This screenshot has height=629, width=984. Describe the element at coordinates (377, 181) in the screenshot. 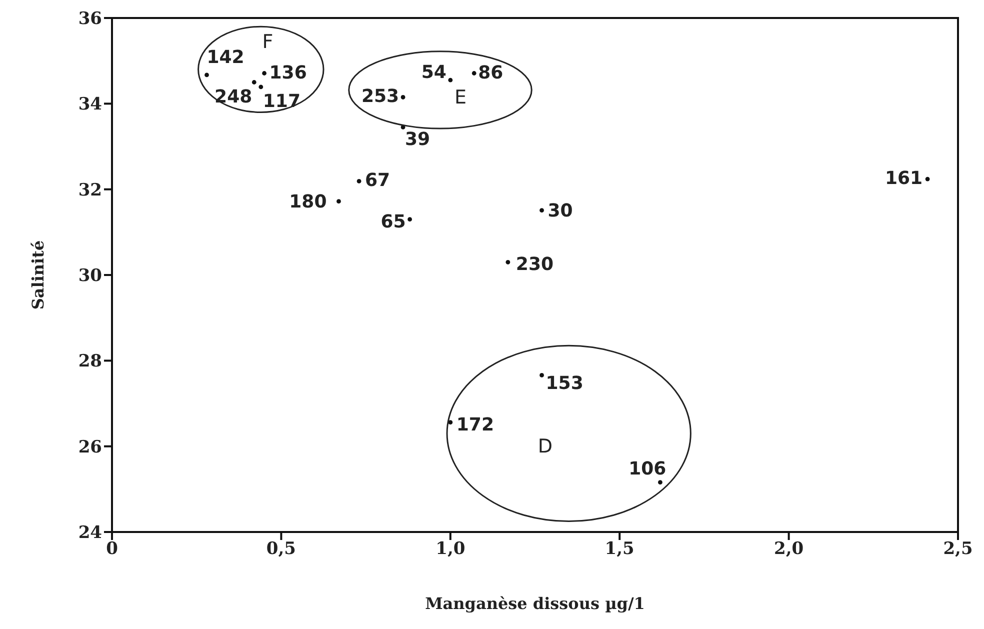

I see `annotation: 67` at that location.